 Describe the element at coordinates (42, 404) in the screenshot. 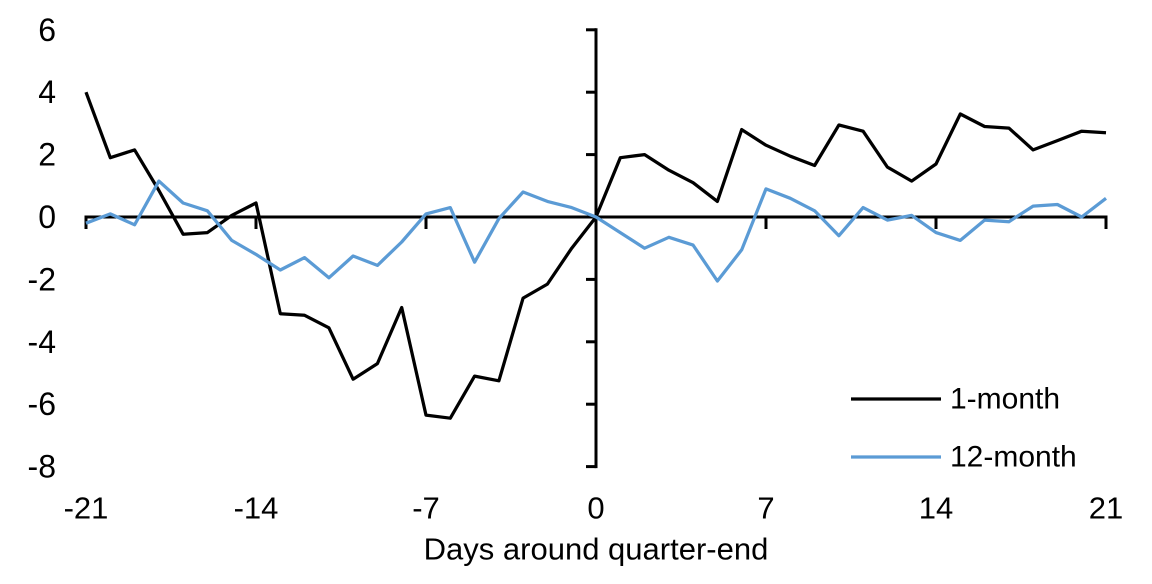

I see `y-axis-tick-label: -6` at that location.